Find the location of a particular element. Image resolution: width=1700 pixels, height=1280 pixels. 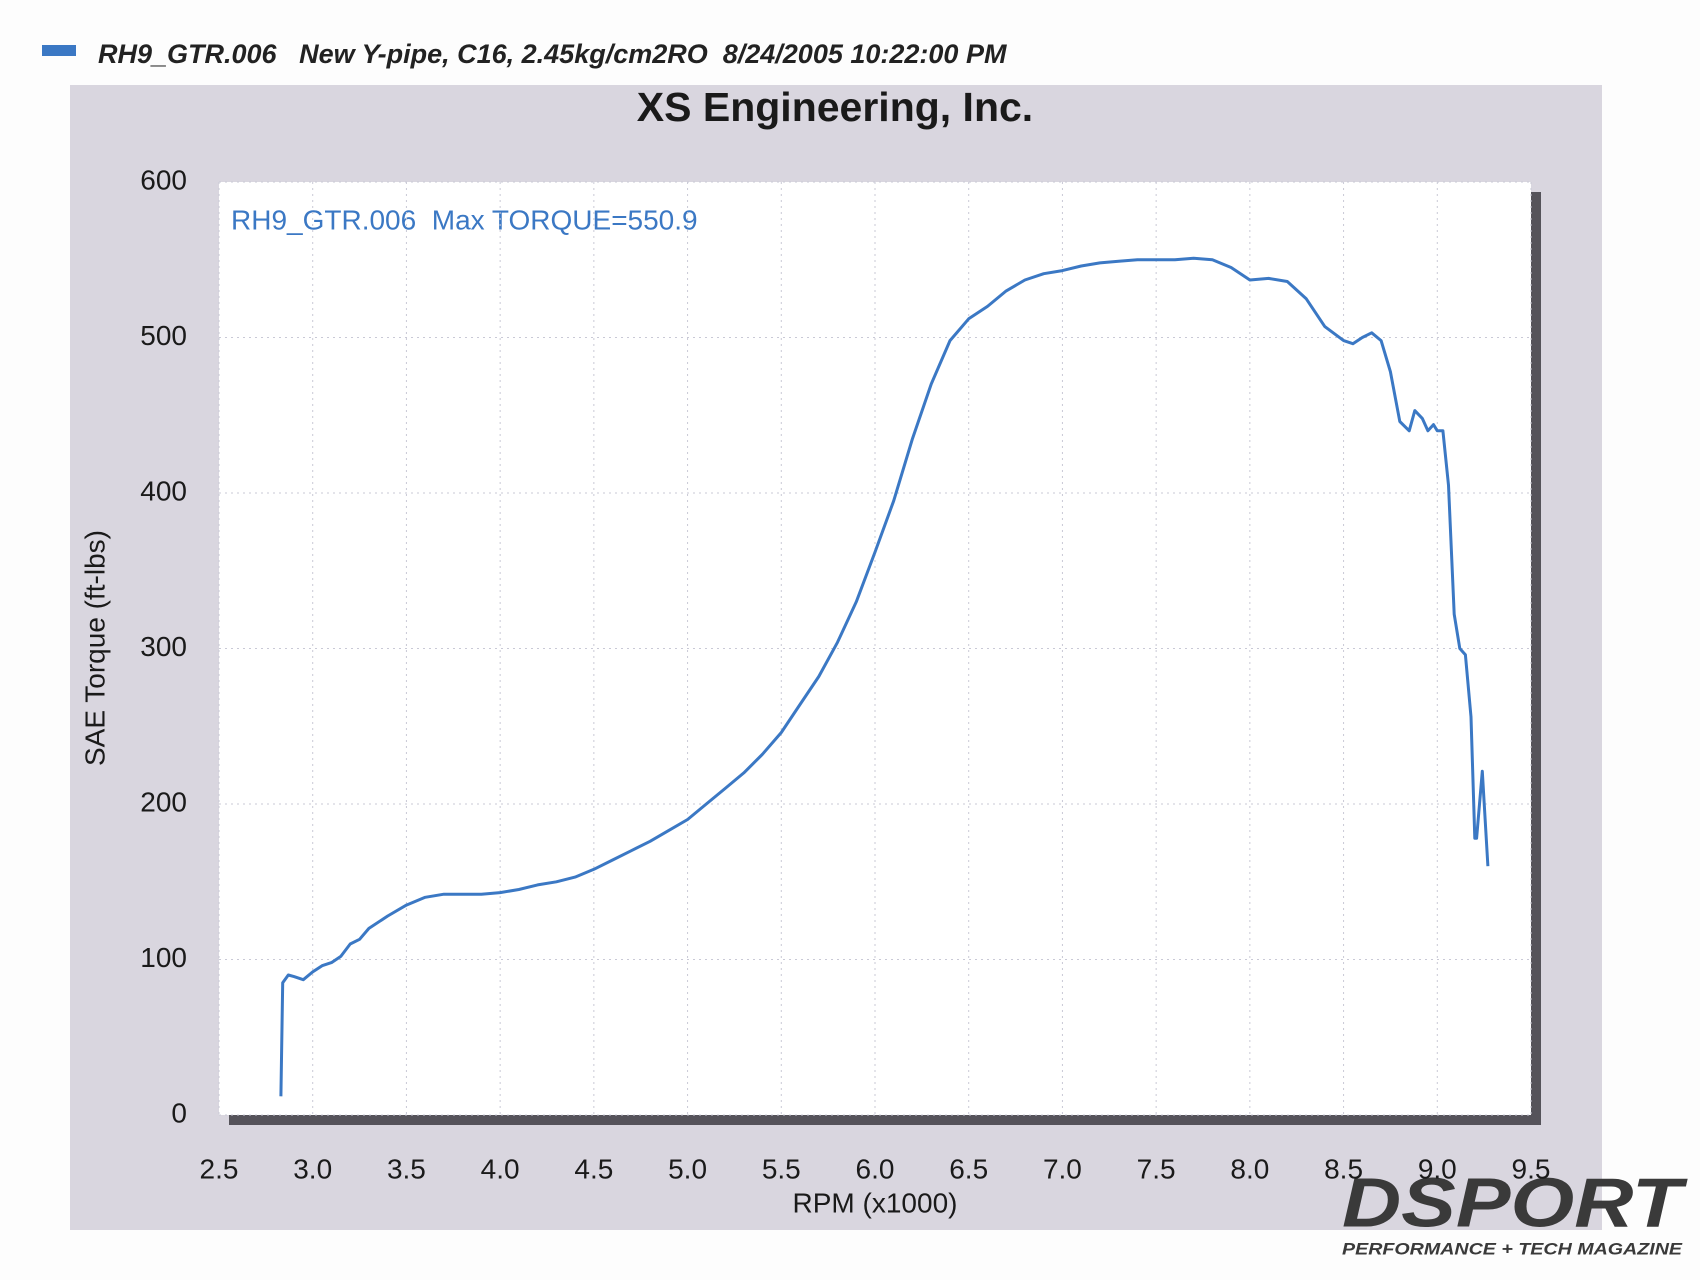

y-tick-label: 600 is located at coordinates (163, 179).